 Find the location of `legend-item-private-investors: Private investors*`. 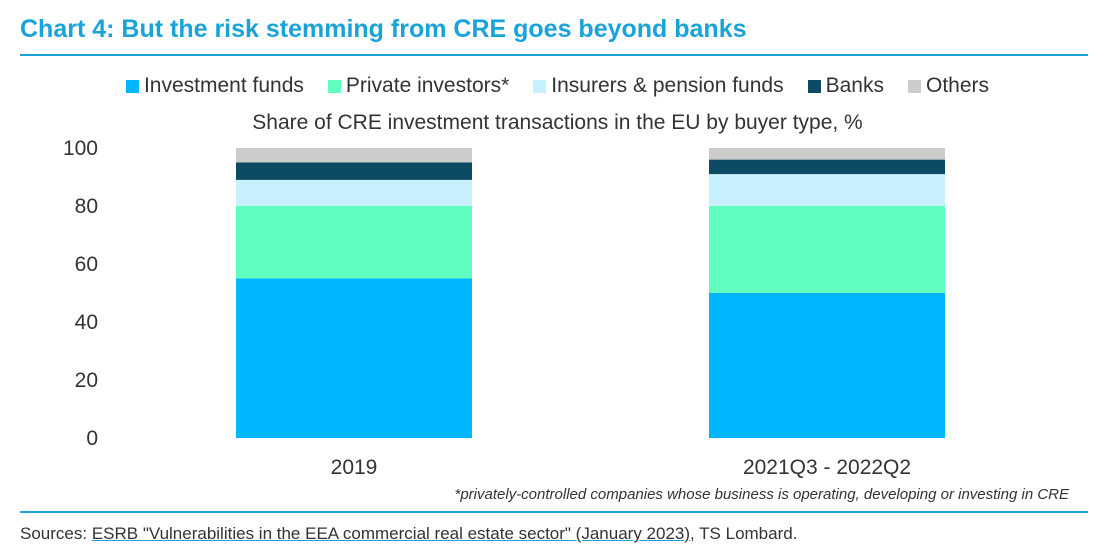

legend-item-private-investors: Private investors* is located at coordinates (418, 86).